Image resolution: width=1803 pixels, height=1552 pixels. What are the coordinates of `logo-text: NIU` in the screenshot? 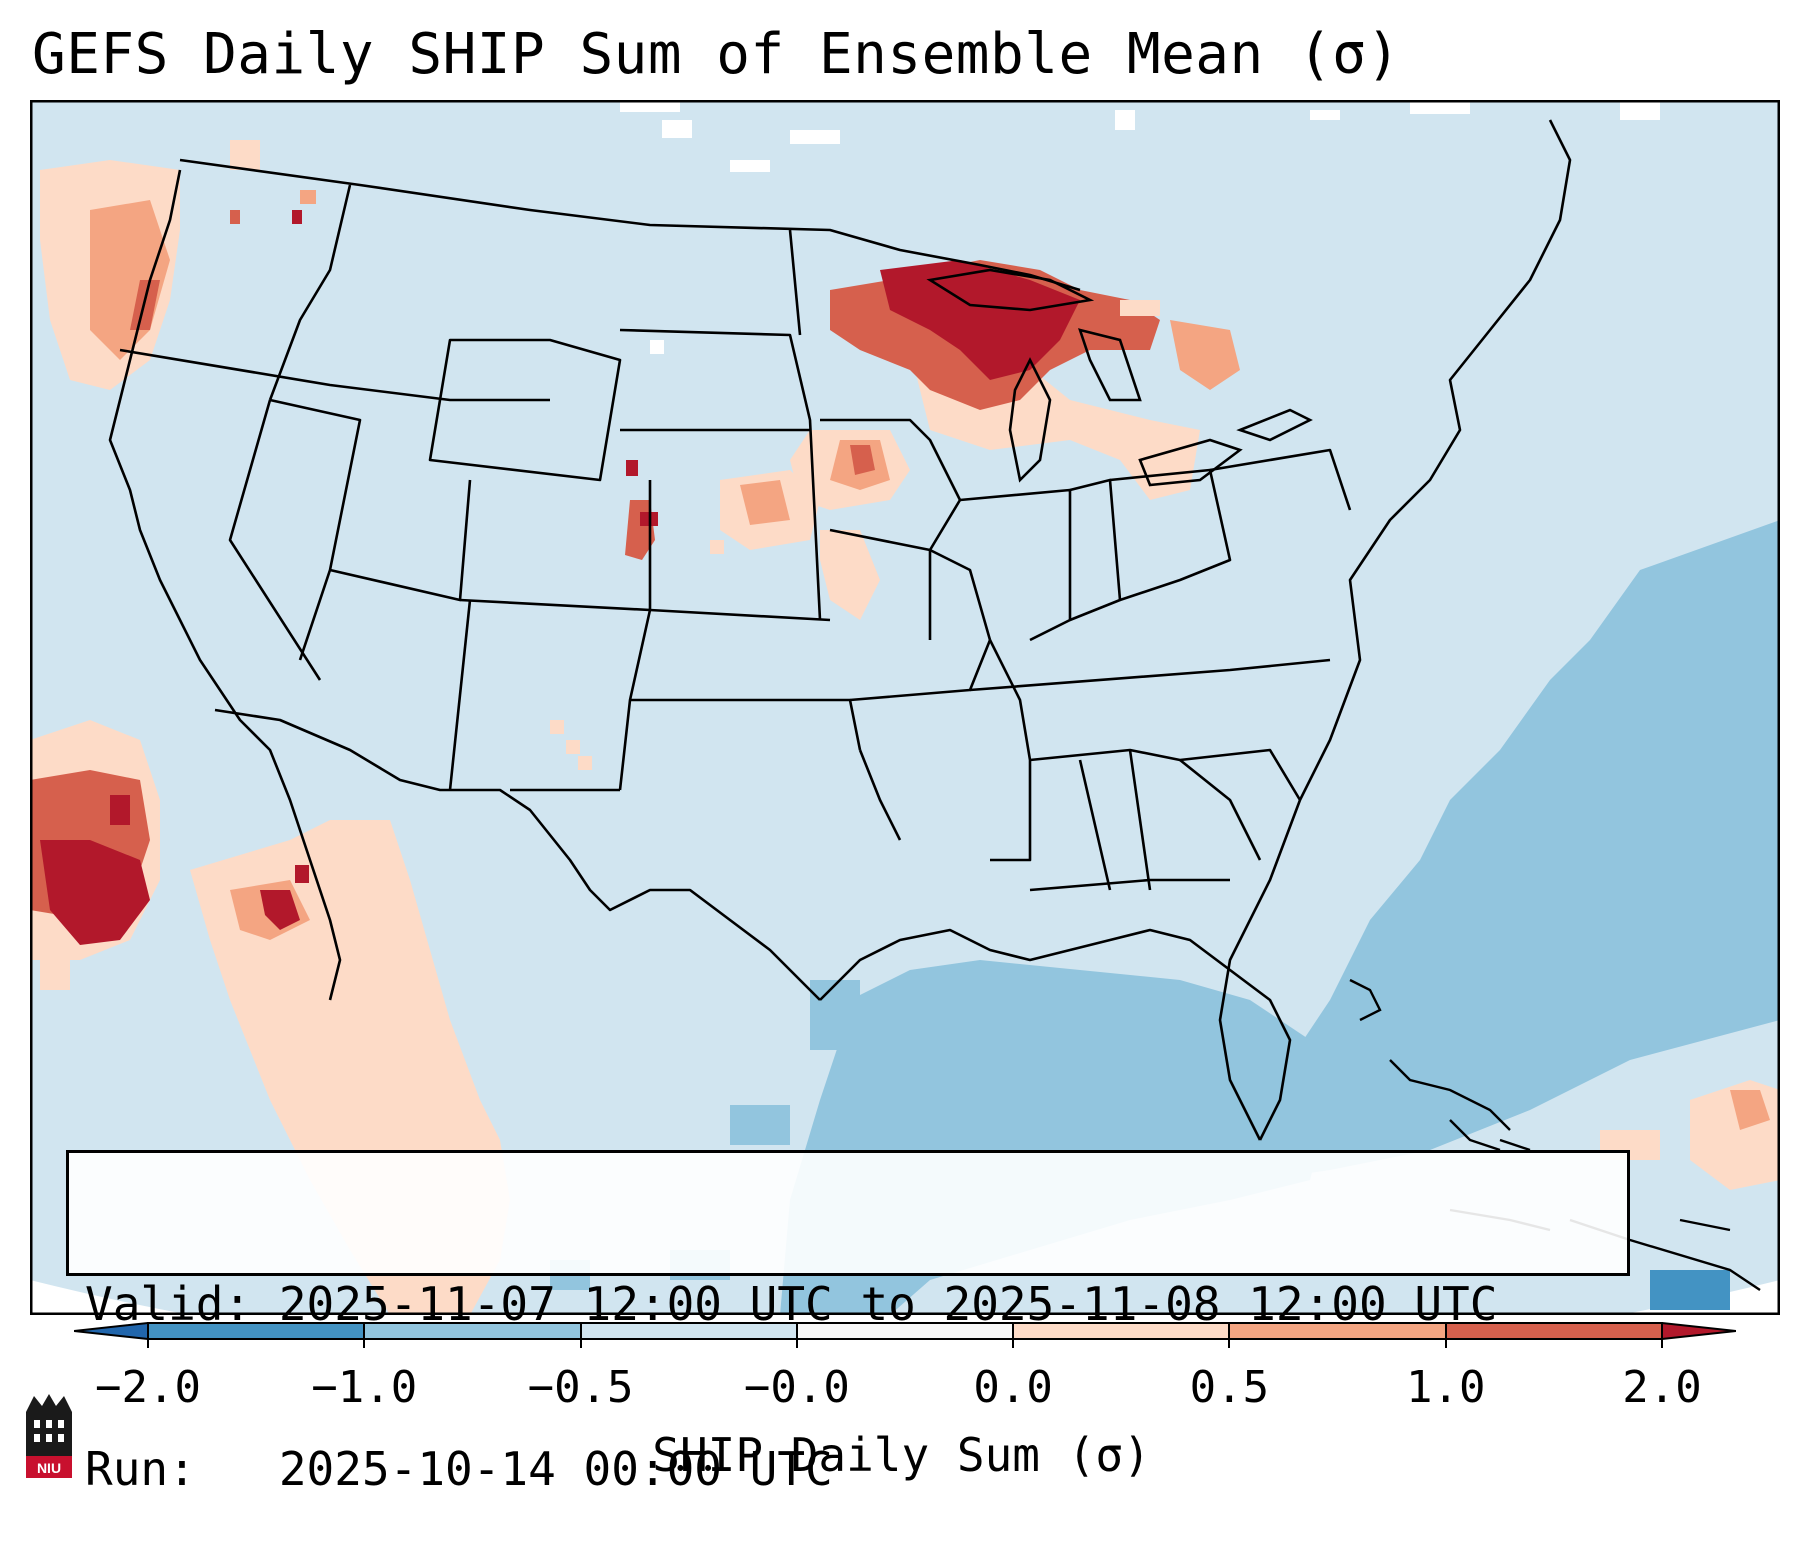 It's located at (49, 1468).